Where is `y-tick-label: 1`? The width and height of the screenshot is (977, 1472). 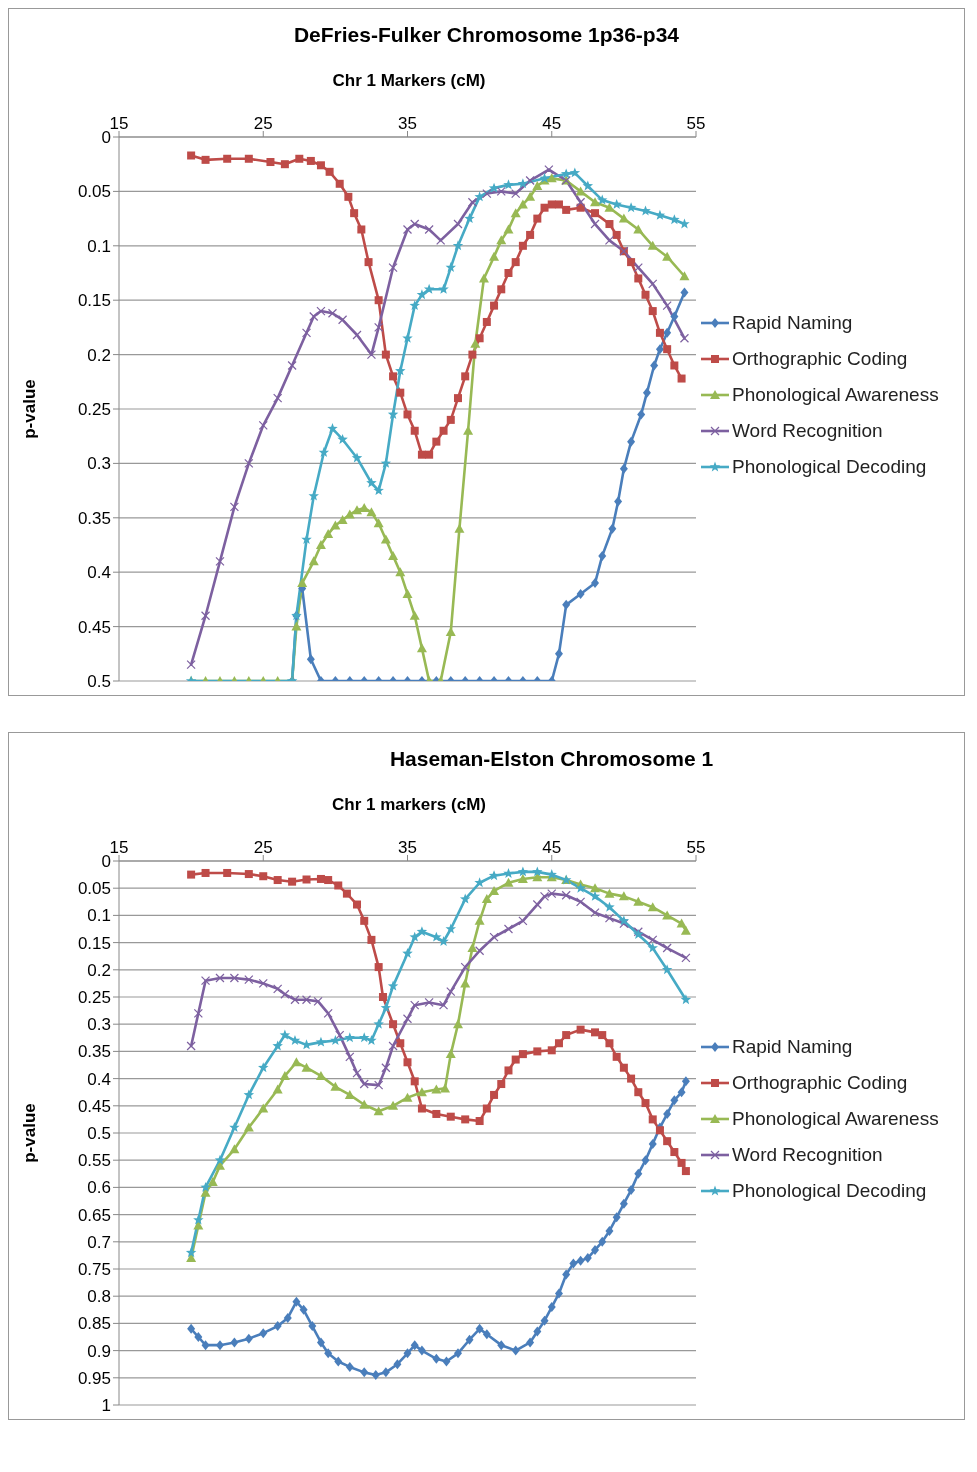 y-tick-label: 1 is located at coordinates (106, 1406).